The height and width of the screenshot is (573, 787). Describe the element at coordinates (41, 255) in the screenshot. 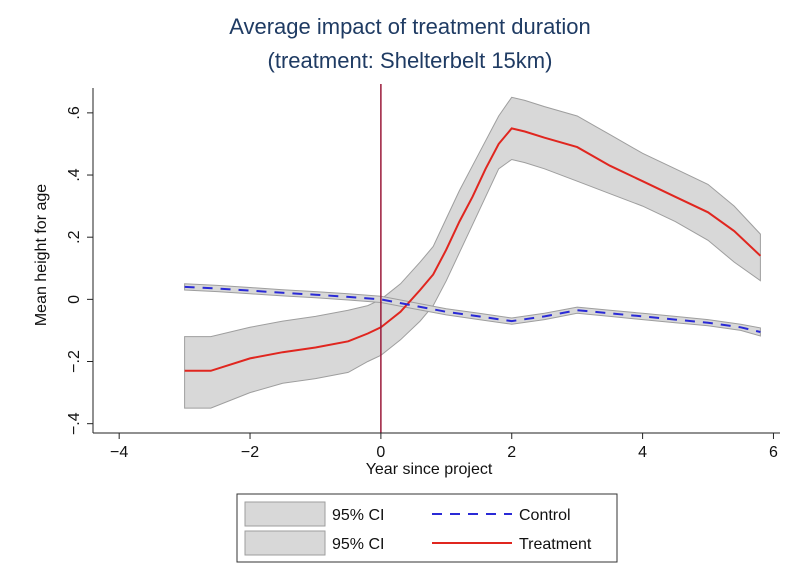

I see `y-axis-label: Mean height for age` at that location.